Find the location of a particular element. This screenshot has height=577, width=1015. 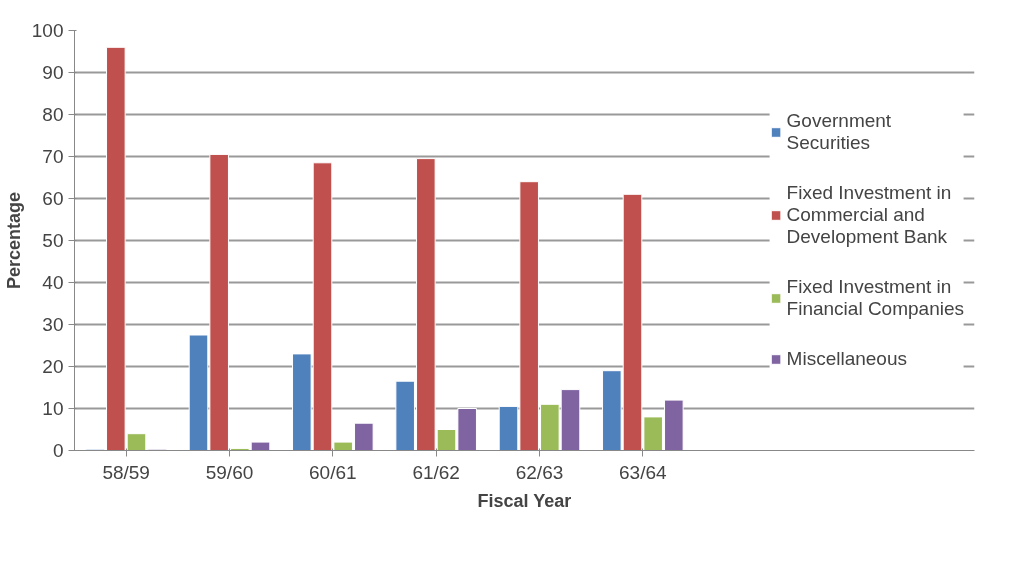

y-tick-label: 30 is located at coordinates (53, 324).